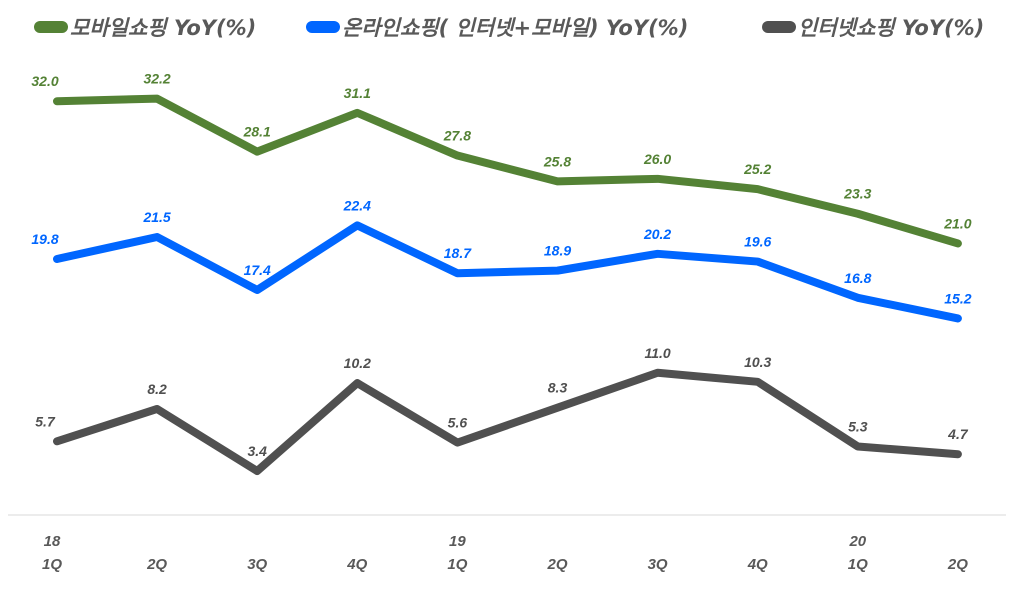 Image resolution: width=1024 pixels, height=591 pixels. What do you see at coordinates (657, 159) in the screenshot?
I see `data-label: 26.0` at bounding box center [657, 159].